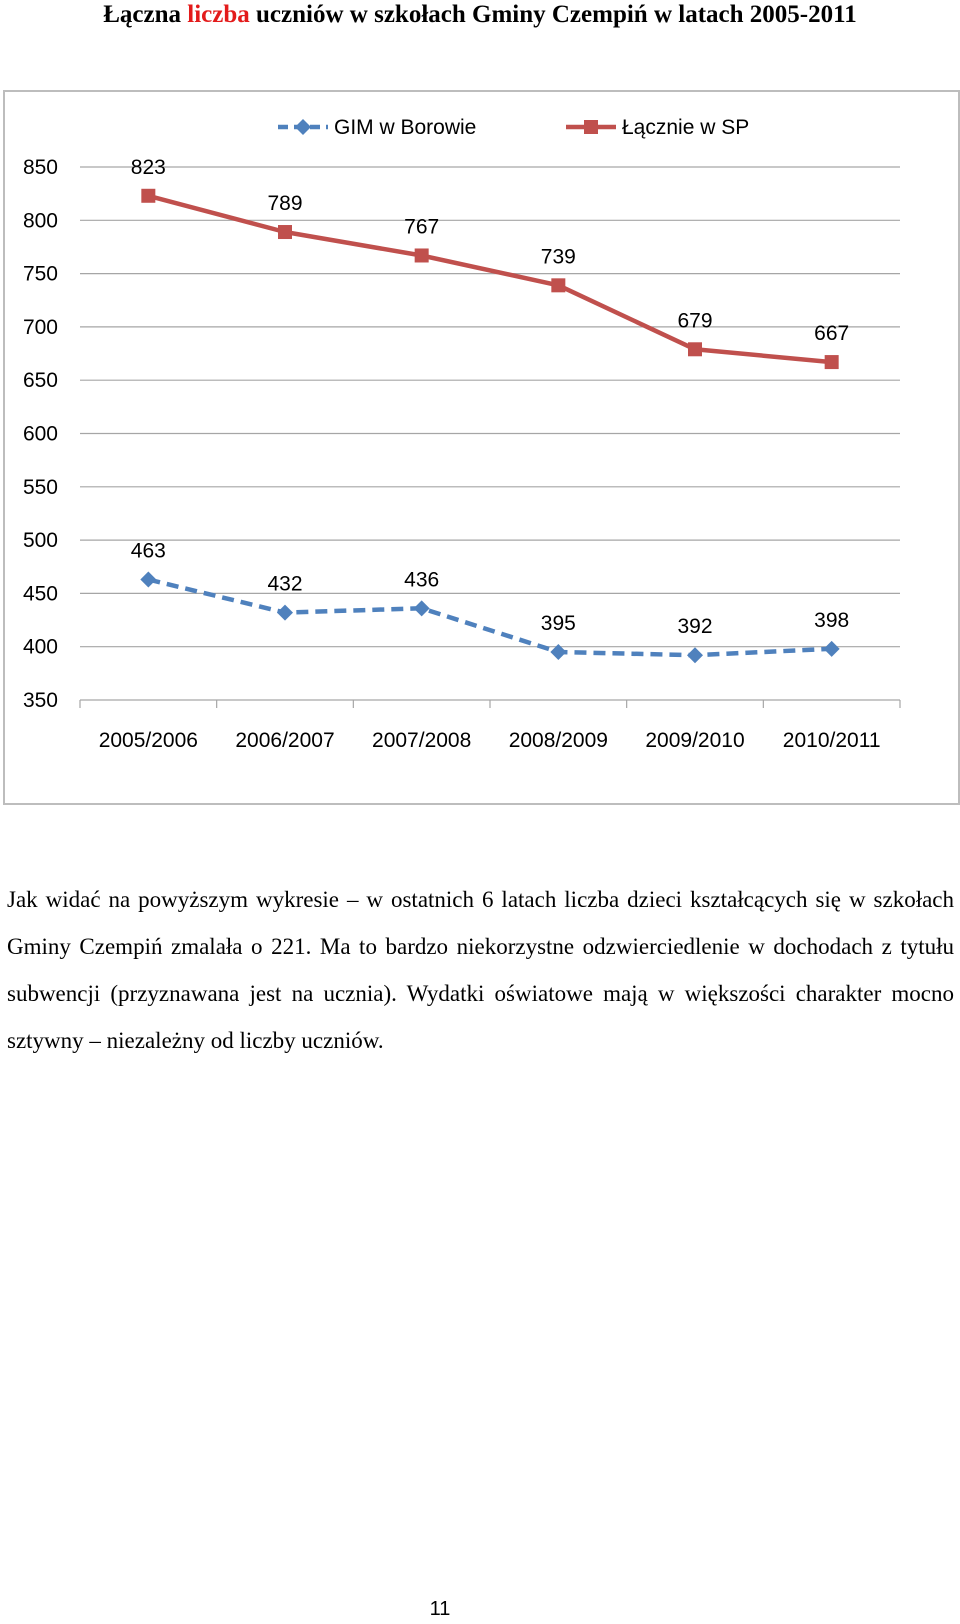 The height and width of the screenshot is (1624, 960). Describe the element at coordinates (694, 740) in the screenshot. I see `x-tick-label: 2009/2010` at that location.